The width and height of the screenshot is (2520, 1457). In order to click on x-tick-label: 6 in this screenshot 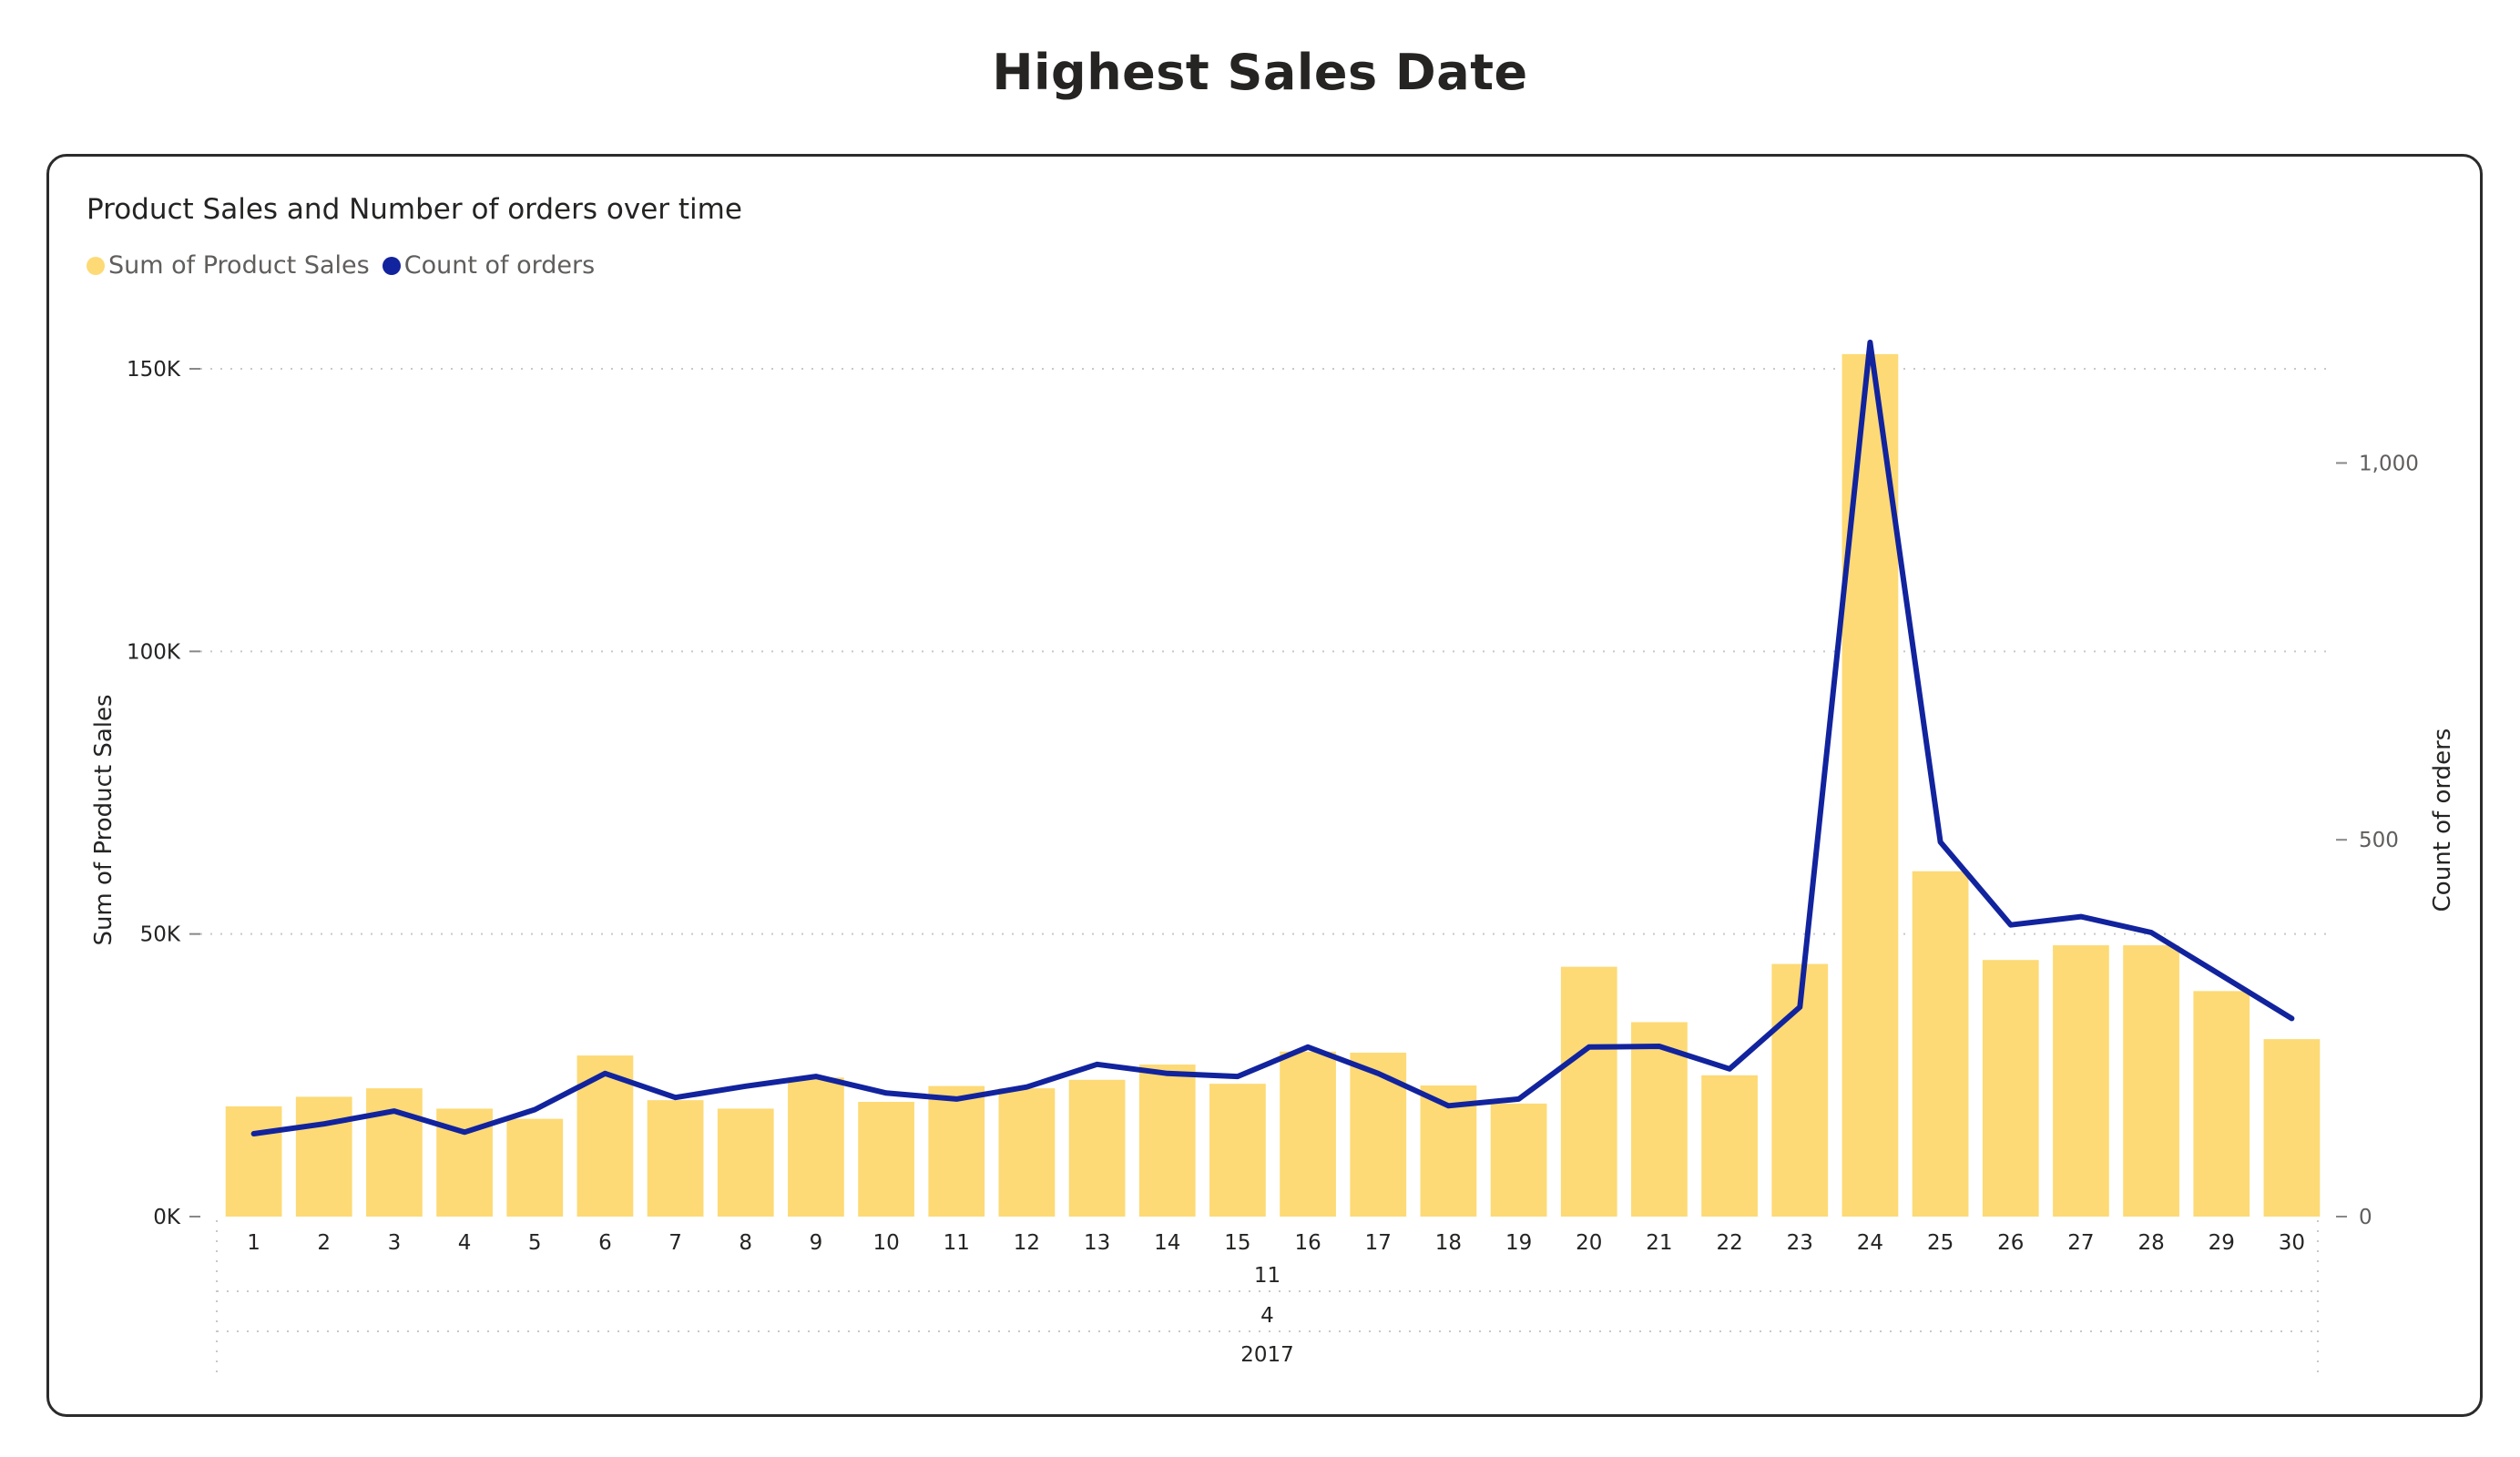, I will do `click(605, 1243)`.